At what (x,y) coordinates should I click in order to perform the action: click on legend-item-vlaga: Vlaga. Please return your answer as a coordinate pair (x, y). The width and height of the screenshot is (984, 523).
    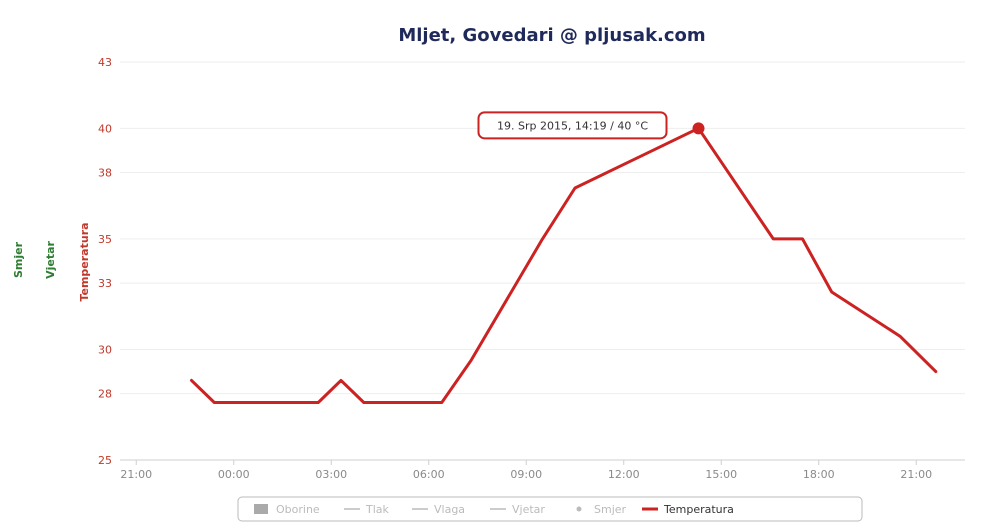
    Looking at the image, I should click on (449, 509).